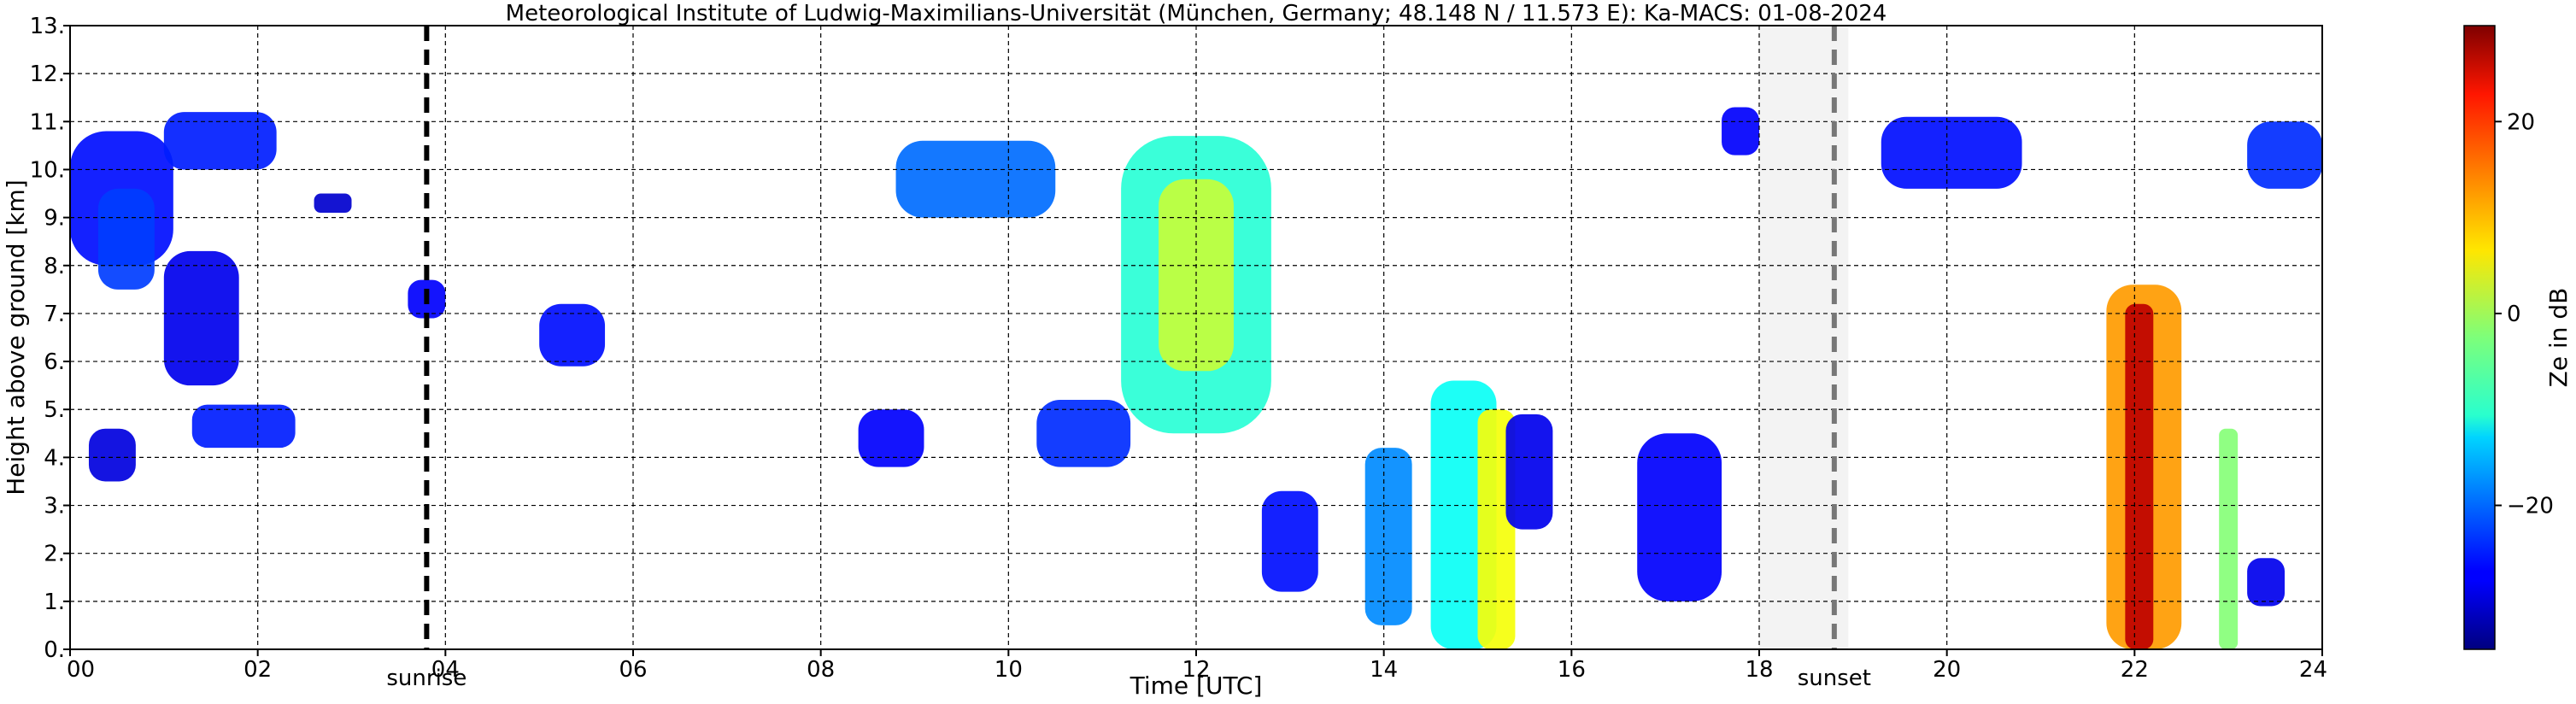  I want to click on x-tick-label-3: 06, so click(633, 670).